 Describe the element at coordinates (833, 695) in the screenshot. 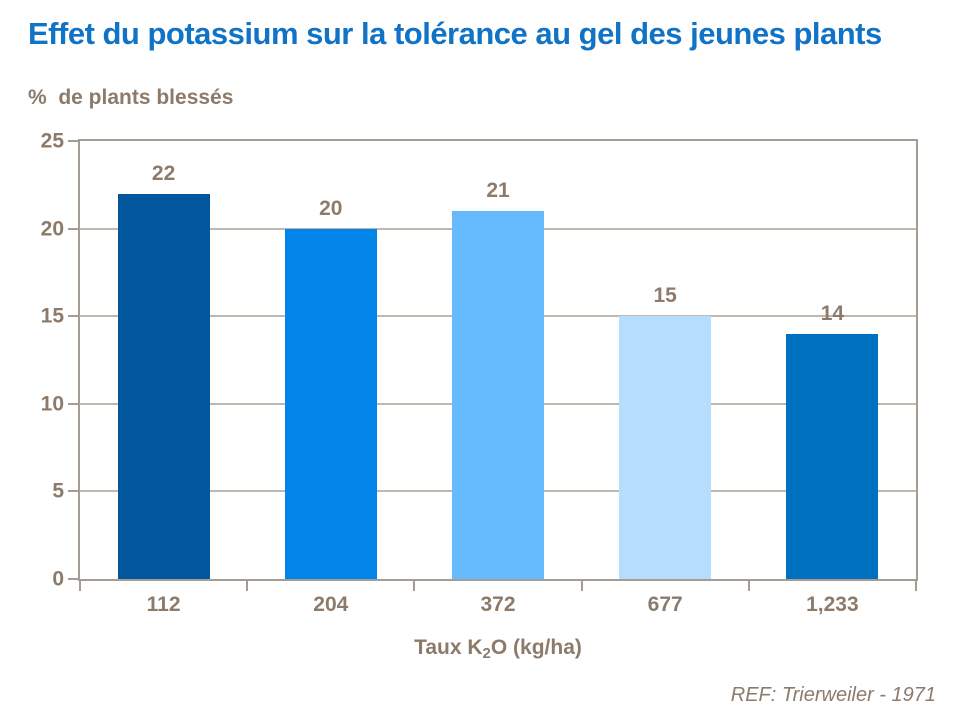

I see `reference-note: REF: Trierweiler - 1971` at that location.